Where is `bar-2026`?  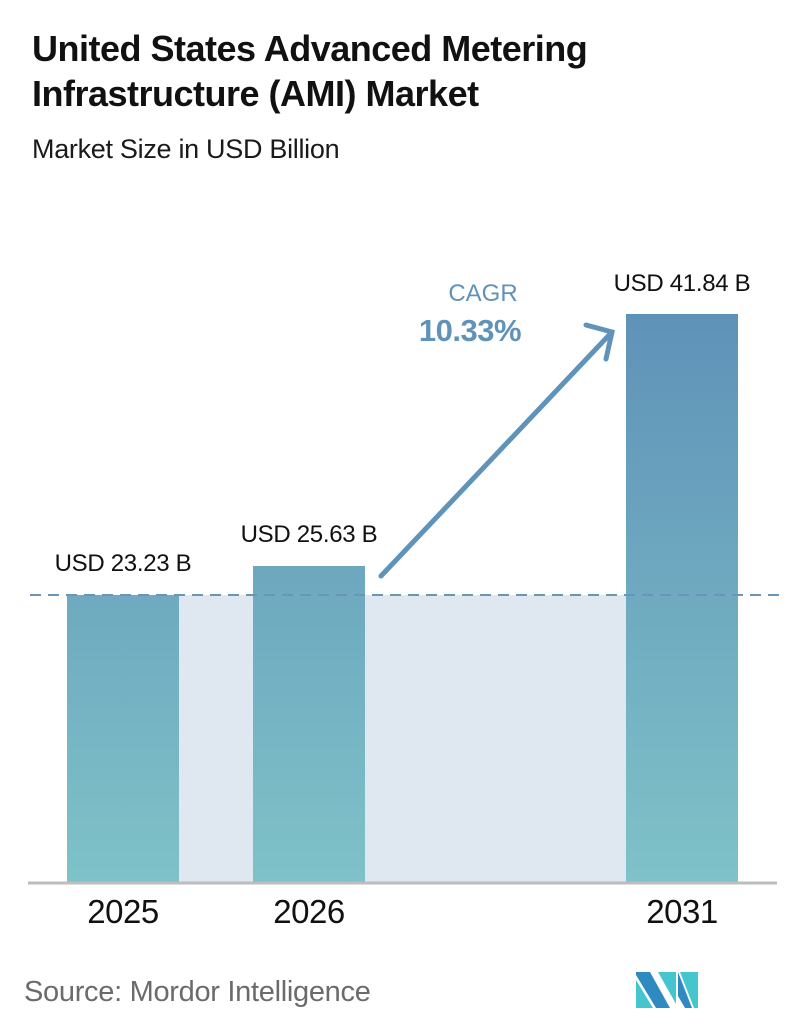
bar-2026 is located at coordinates (309, 724).